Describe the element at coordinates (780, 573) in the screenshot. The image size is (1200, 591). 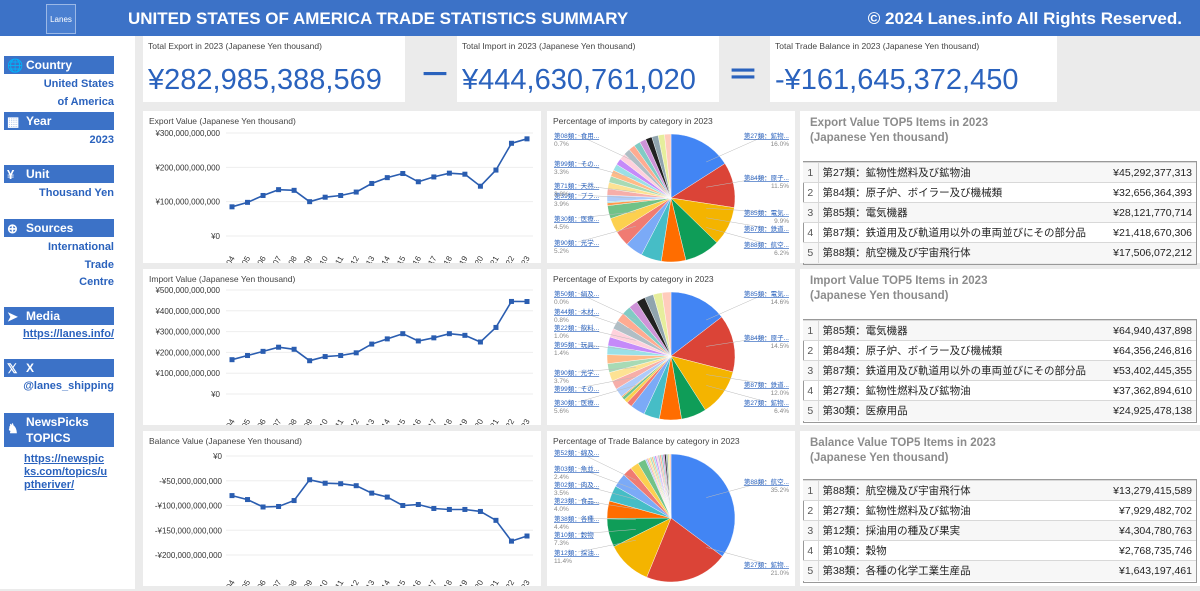
I see `slice-pct: 21.0%` at that location.